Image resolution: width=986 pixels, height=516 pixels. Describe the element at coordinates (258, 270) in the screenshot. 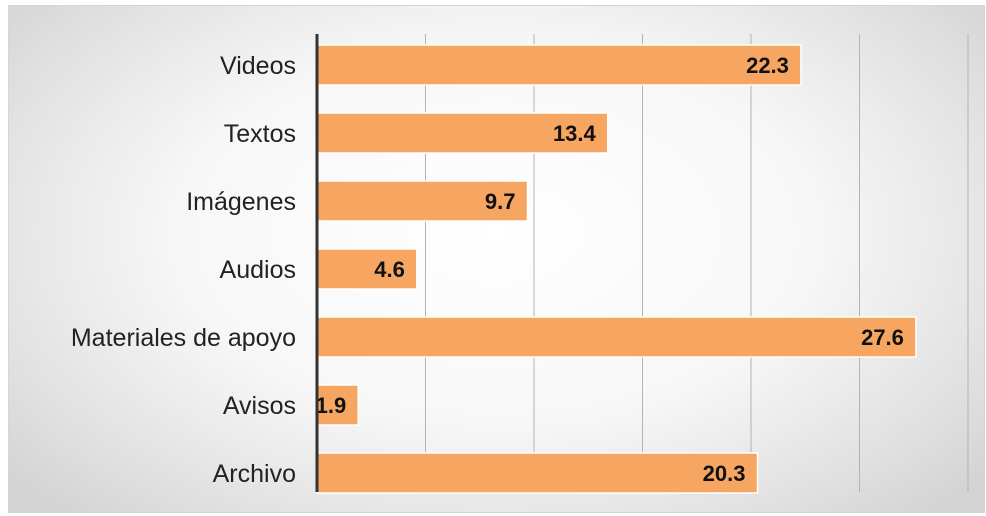

I see `category-label: Audios` at that location.